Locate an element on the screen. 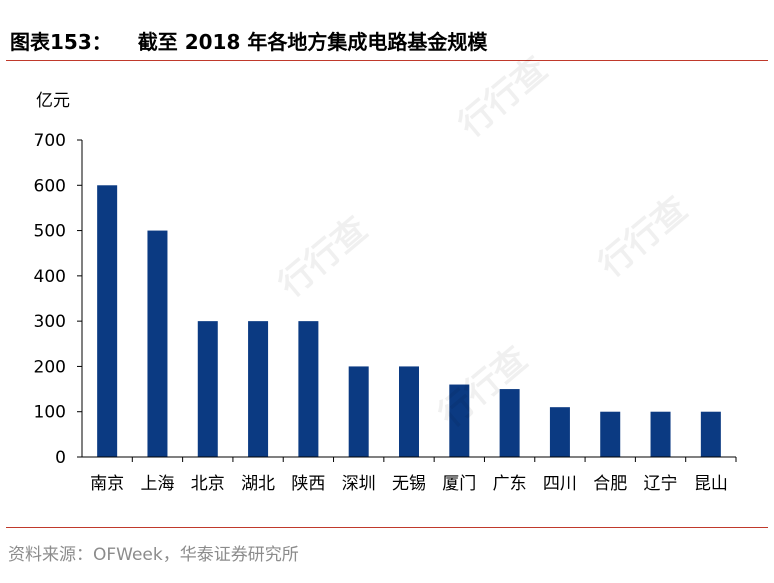 This screenshot has height=583, width=774. x-tick-label: 陕西 is located at coordinates (308, 484).